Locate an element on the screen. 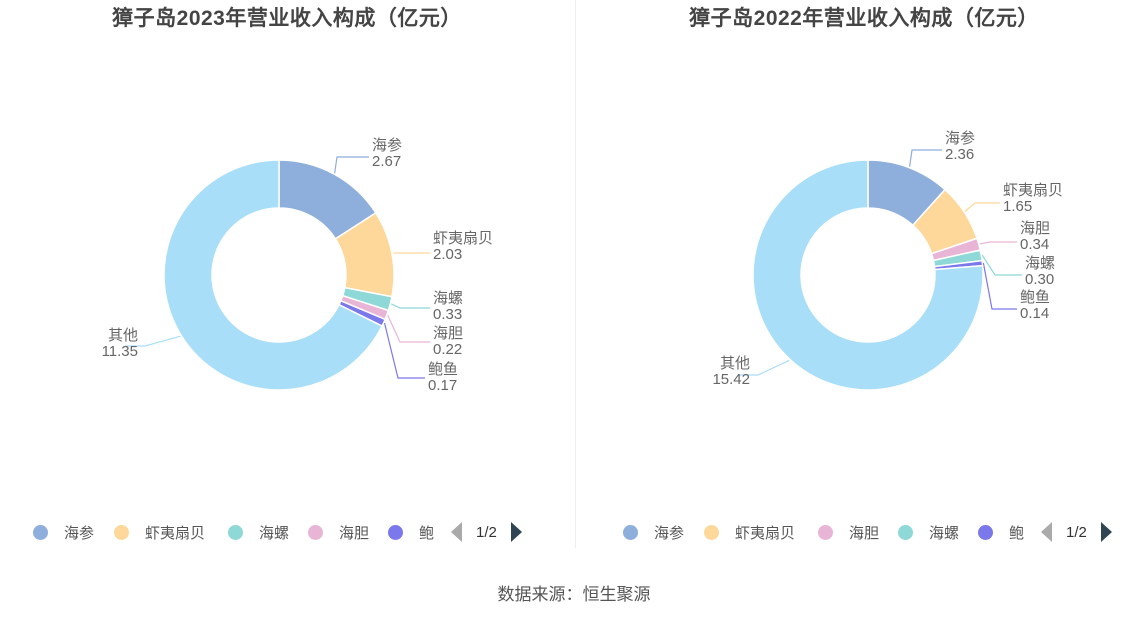 Image resolution: width=1148 pixels, height=619 pixels. chart-title: 獐子岛2023年营业收入构成（亿元） is located at coordinates (287, 18).